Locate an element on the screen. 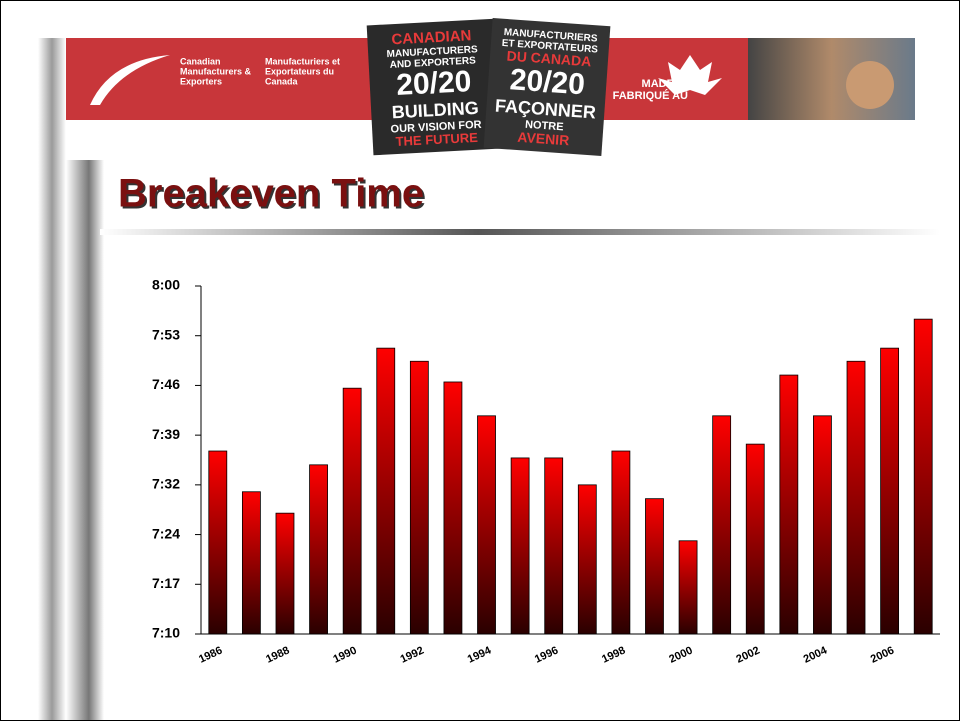  y-tick-label: 7:17 is located at coordinates (166, 583).